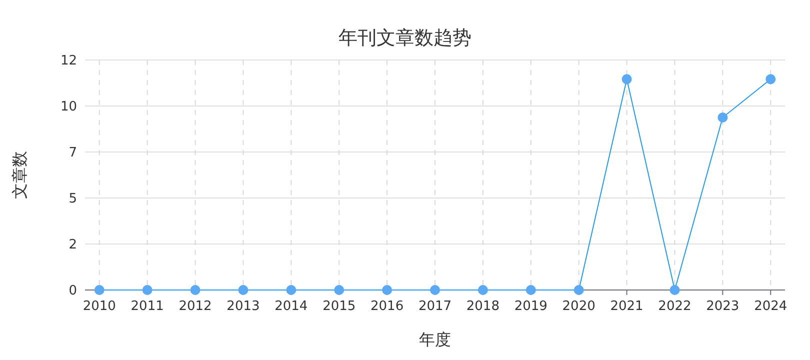  Describe the element at coordinates (339, 306) in the screenshot. I see `x-tick-label: 2015` at that location.